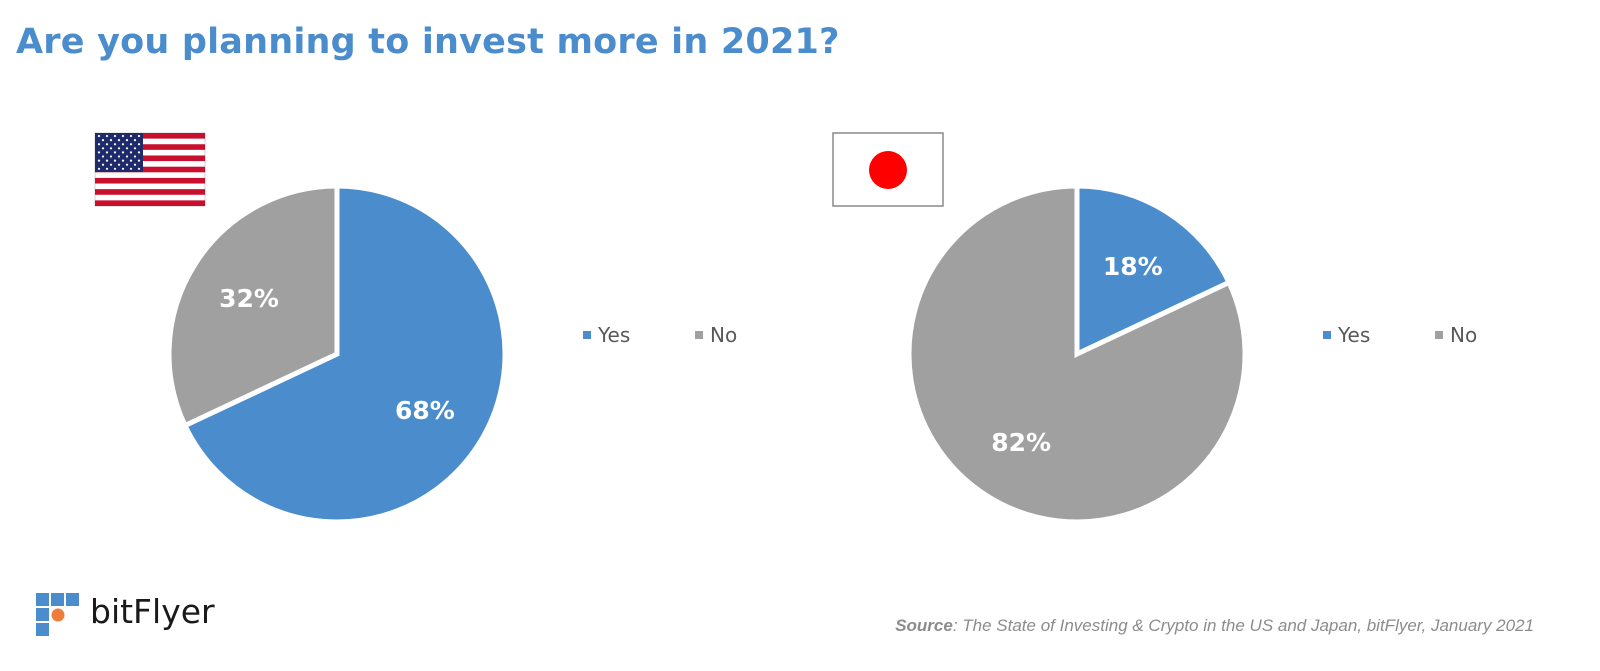 Image resolution: width=1600 pixels, height=671 pixels. I want to click on pie-chart-japan: 18% 82%, so click(1077, 354).